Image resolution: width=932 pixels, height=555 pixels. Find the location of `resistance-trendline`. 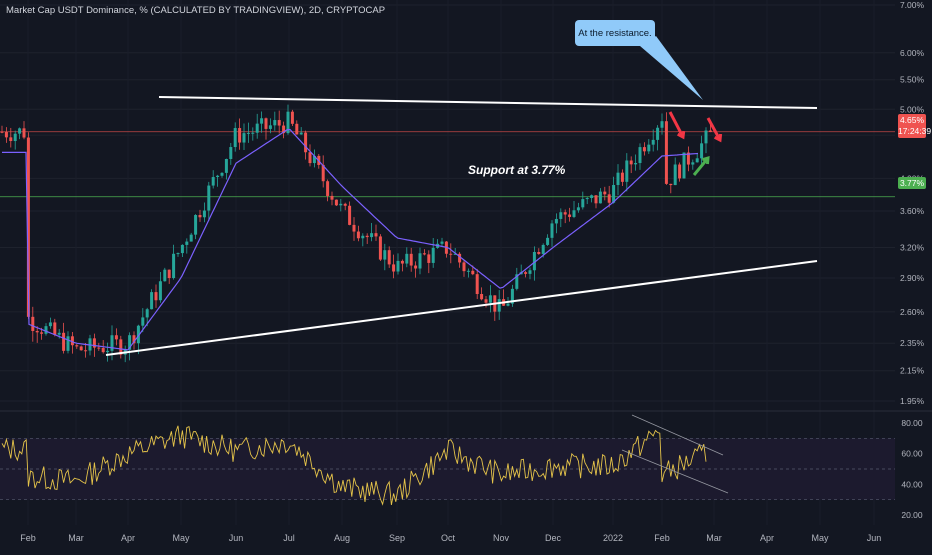

resistance-trendline is located at coordinates (488, 102).